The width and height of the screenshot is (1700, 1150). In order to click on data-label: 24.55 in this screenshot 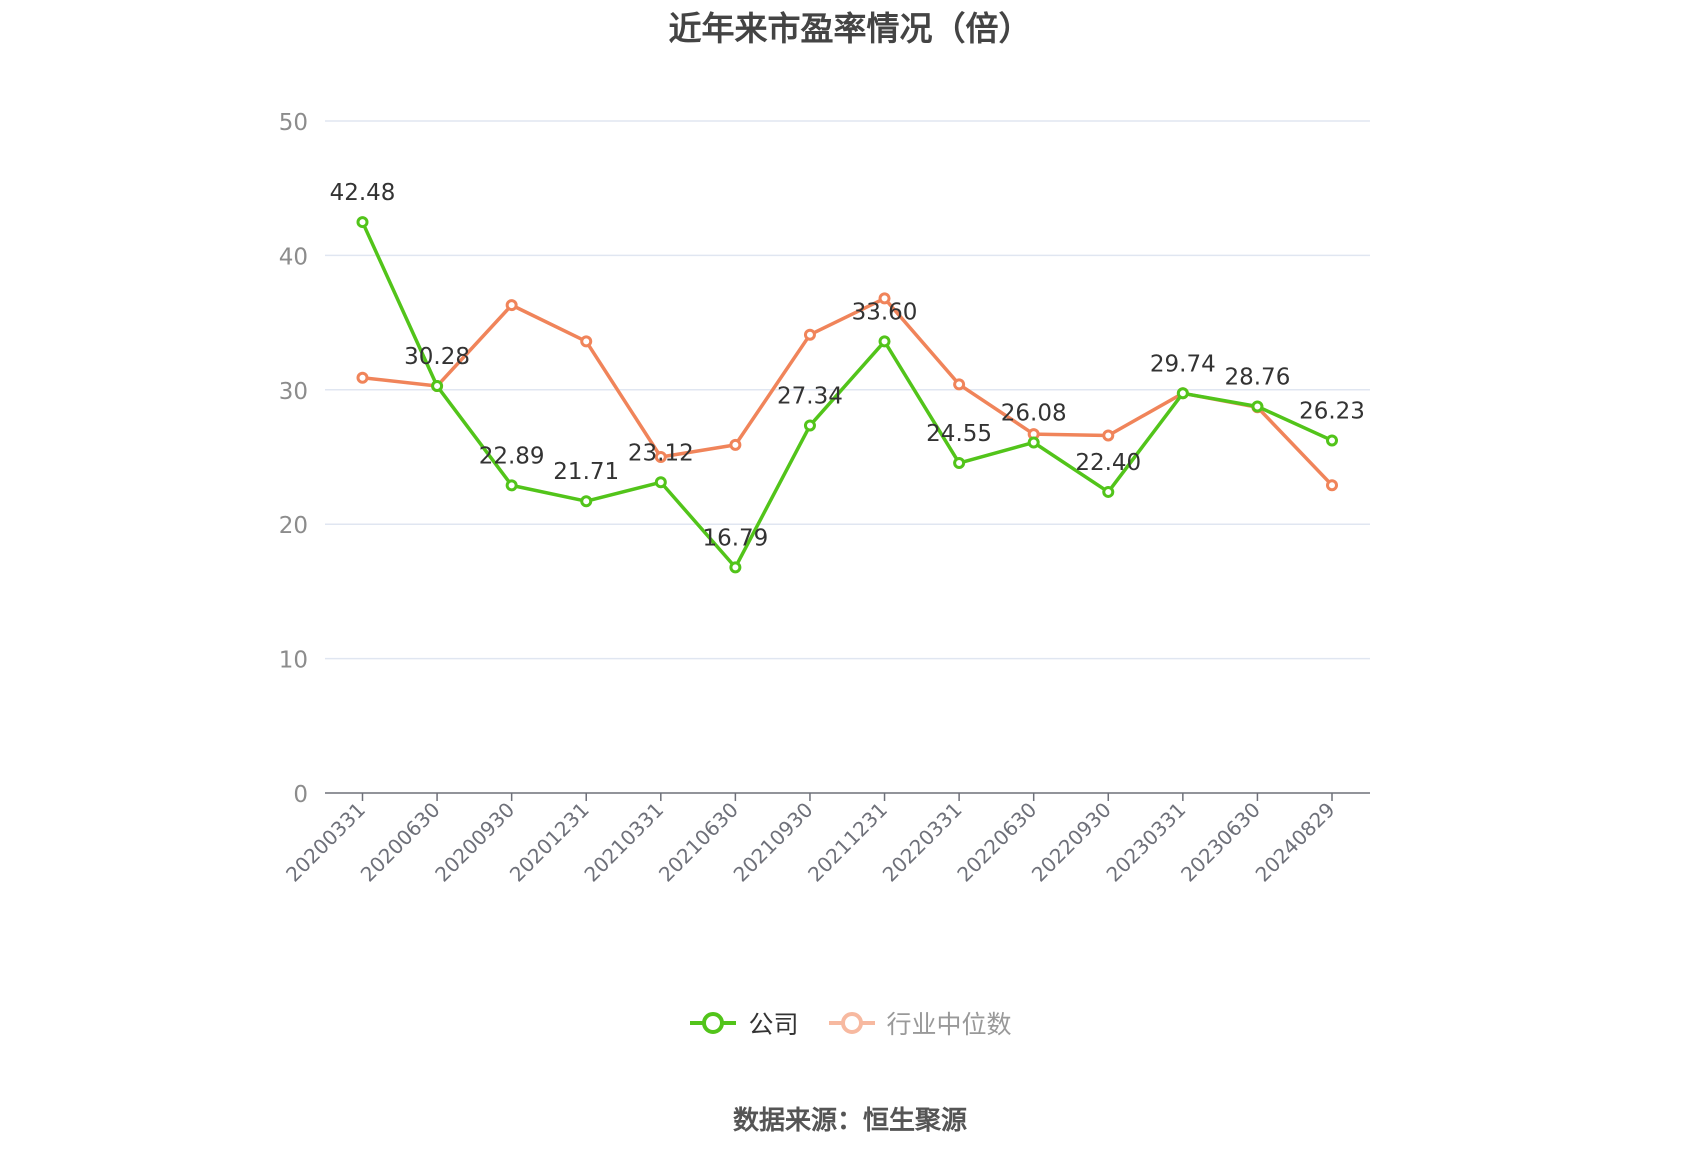, I will do `click(959, 434)`.